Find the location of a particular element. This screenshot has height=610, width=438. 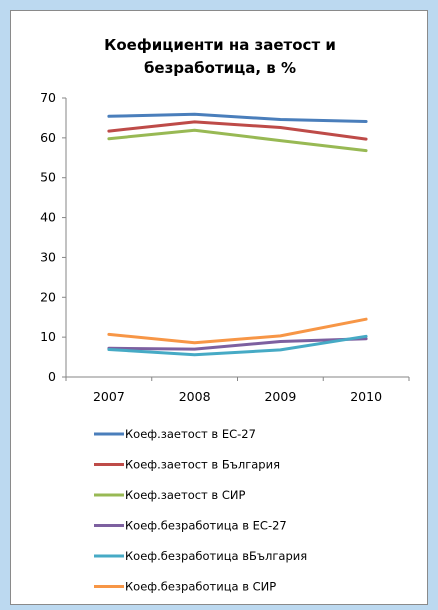

legend-item: Коеф.заетост в СИР is located at coordinates (169, 495).